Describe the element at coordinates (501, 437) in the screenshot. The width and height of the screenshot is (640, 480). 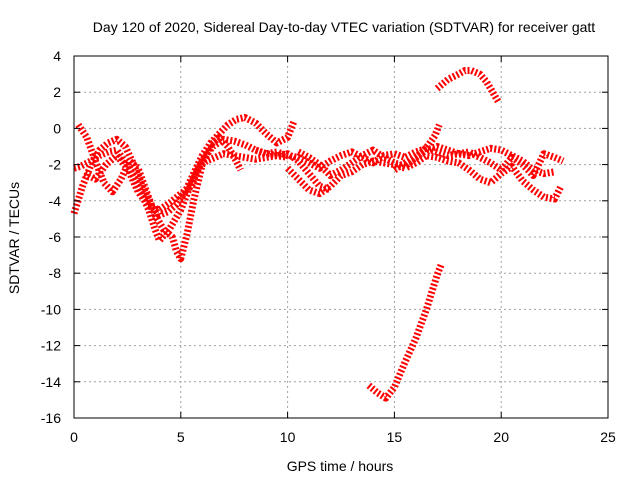
I see `x-tick-label: 20` at that location.